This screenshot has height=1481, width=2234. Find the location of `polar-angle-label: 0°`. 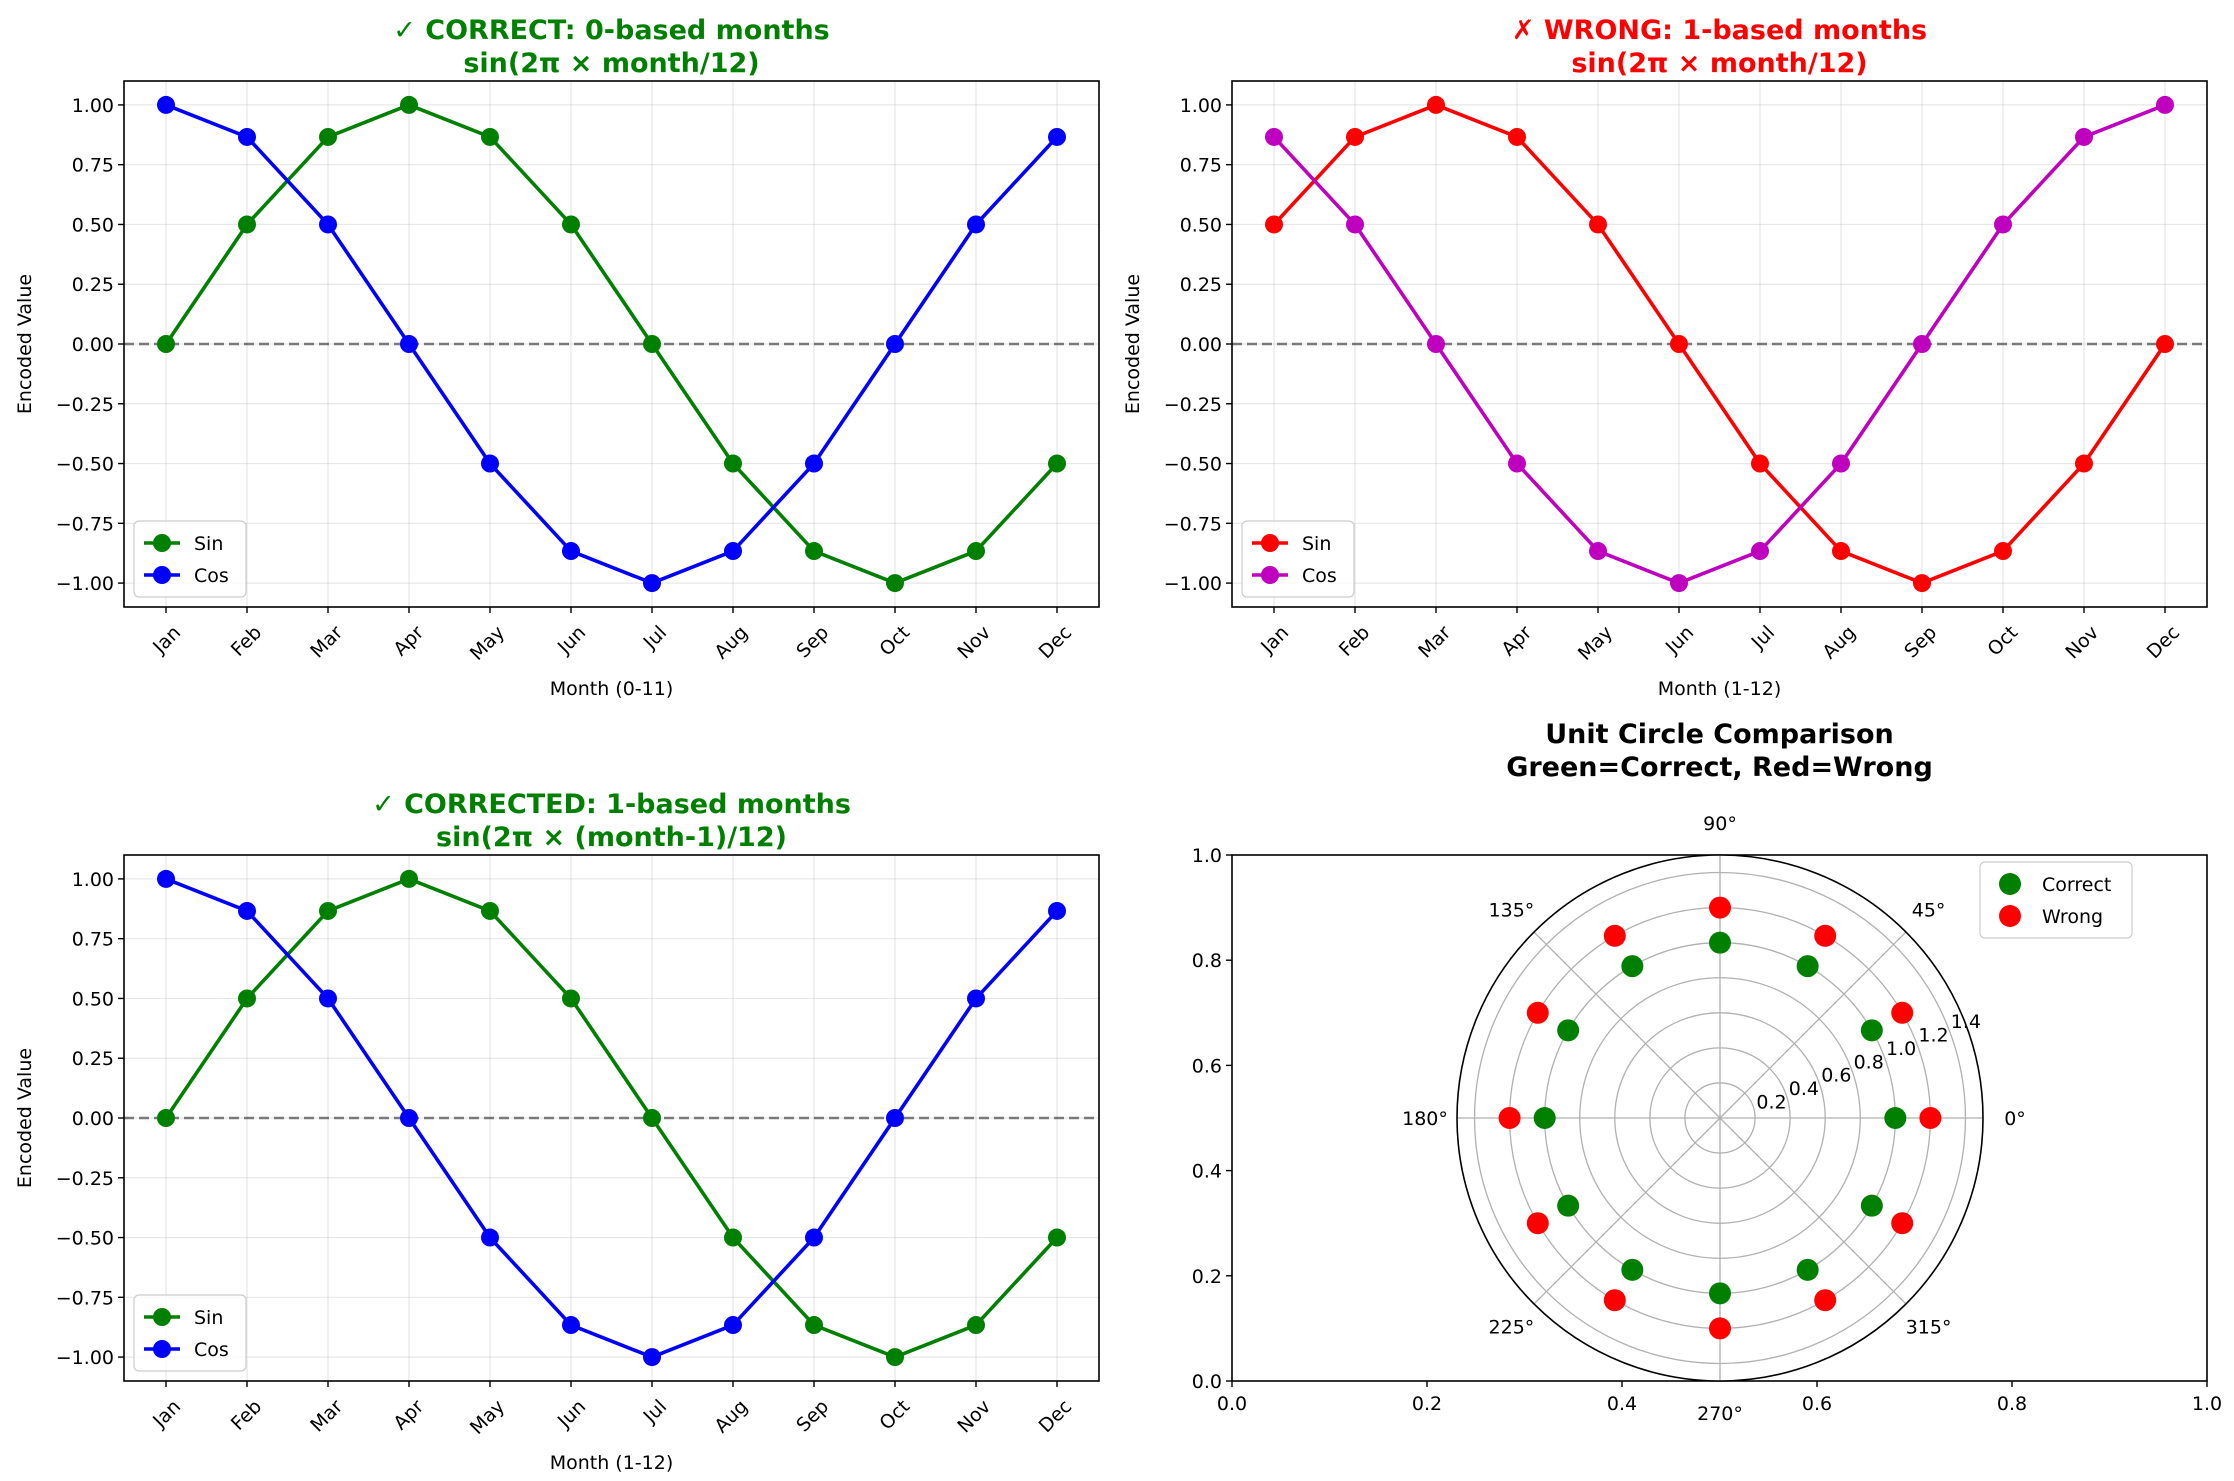

polar-angle-label: 0° is located at coordinates (2015, 1119).